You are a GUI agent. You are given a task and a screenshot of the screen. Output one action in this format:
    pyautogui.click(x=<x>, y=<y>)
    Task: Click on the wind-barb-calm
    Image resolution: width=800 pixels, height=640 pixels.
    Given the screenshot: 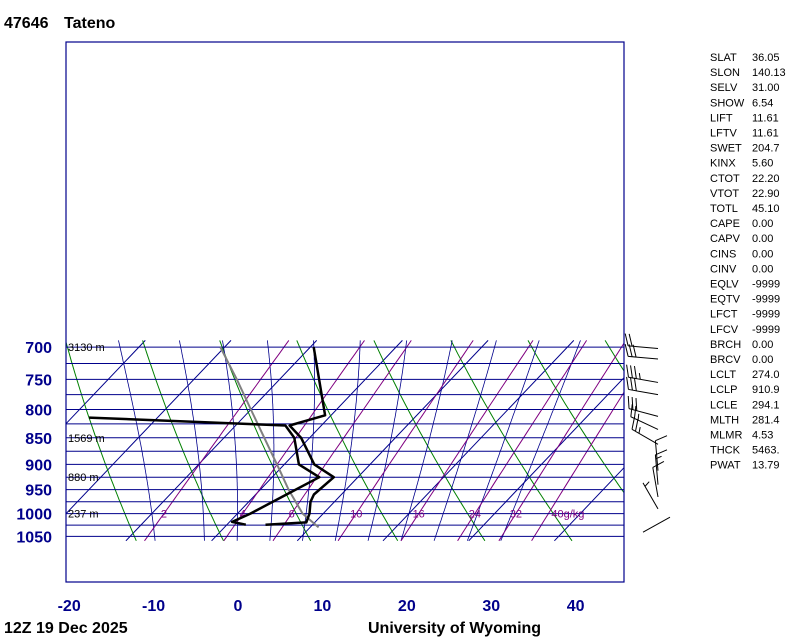 What is the action you would take?
    pyautogui.click(x=656, y=524)
    